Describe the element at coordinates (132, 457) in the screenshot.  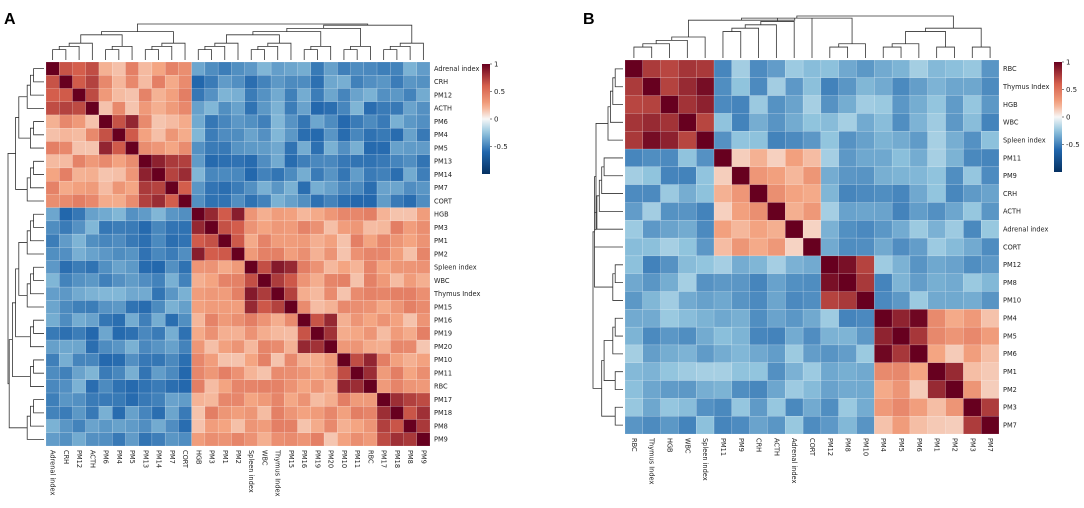
I see `panel-a-col-label: PM5` at that location.